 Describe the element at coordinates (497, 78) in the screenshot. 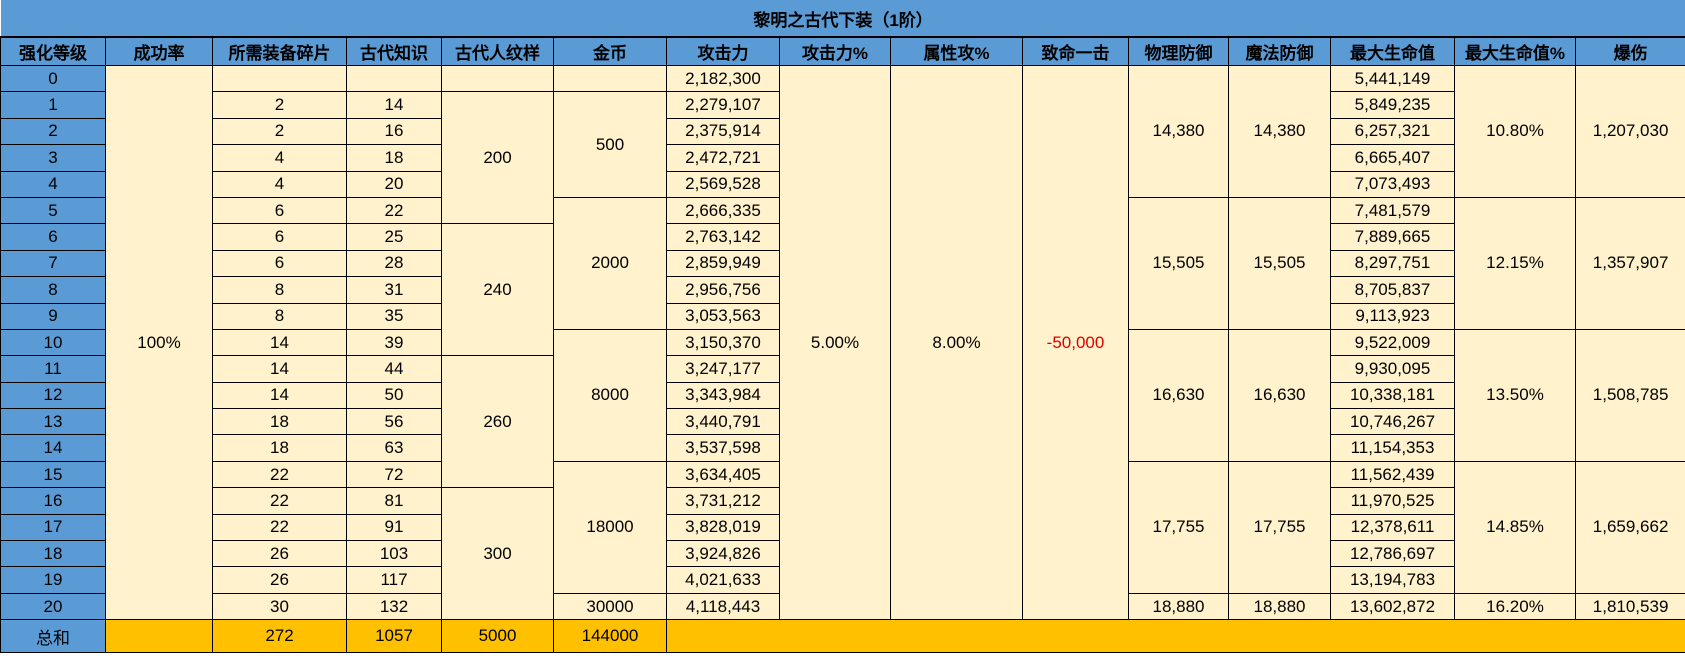

I see `pattern-cell` at that location.